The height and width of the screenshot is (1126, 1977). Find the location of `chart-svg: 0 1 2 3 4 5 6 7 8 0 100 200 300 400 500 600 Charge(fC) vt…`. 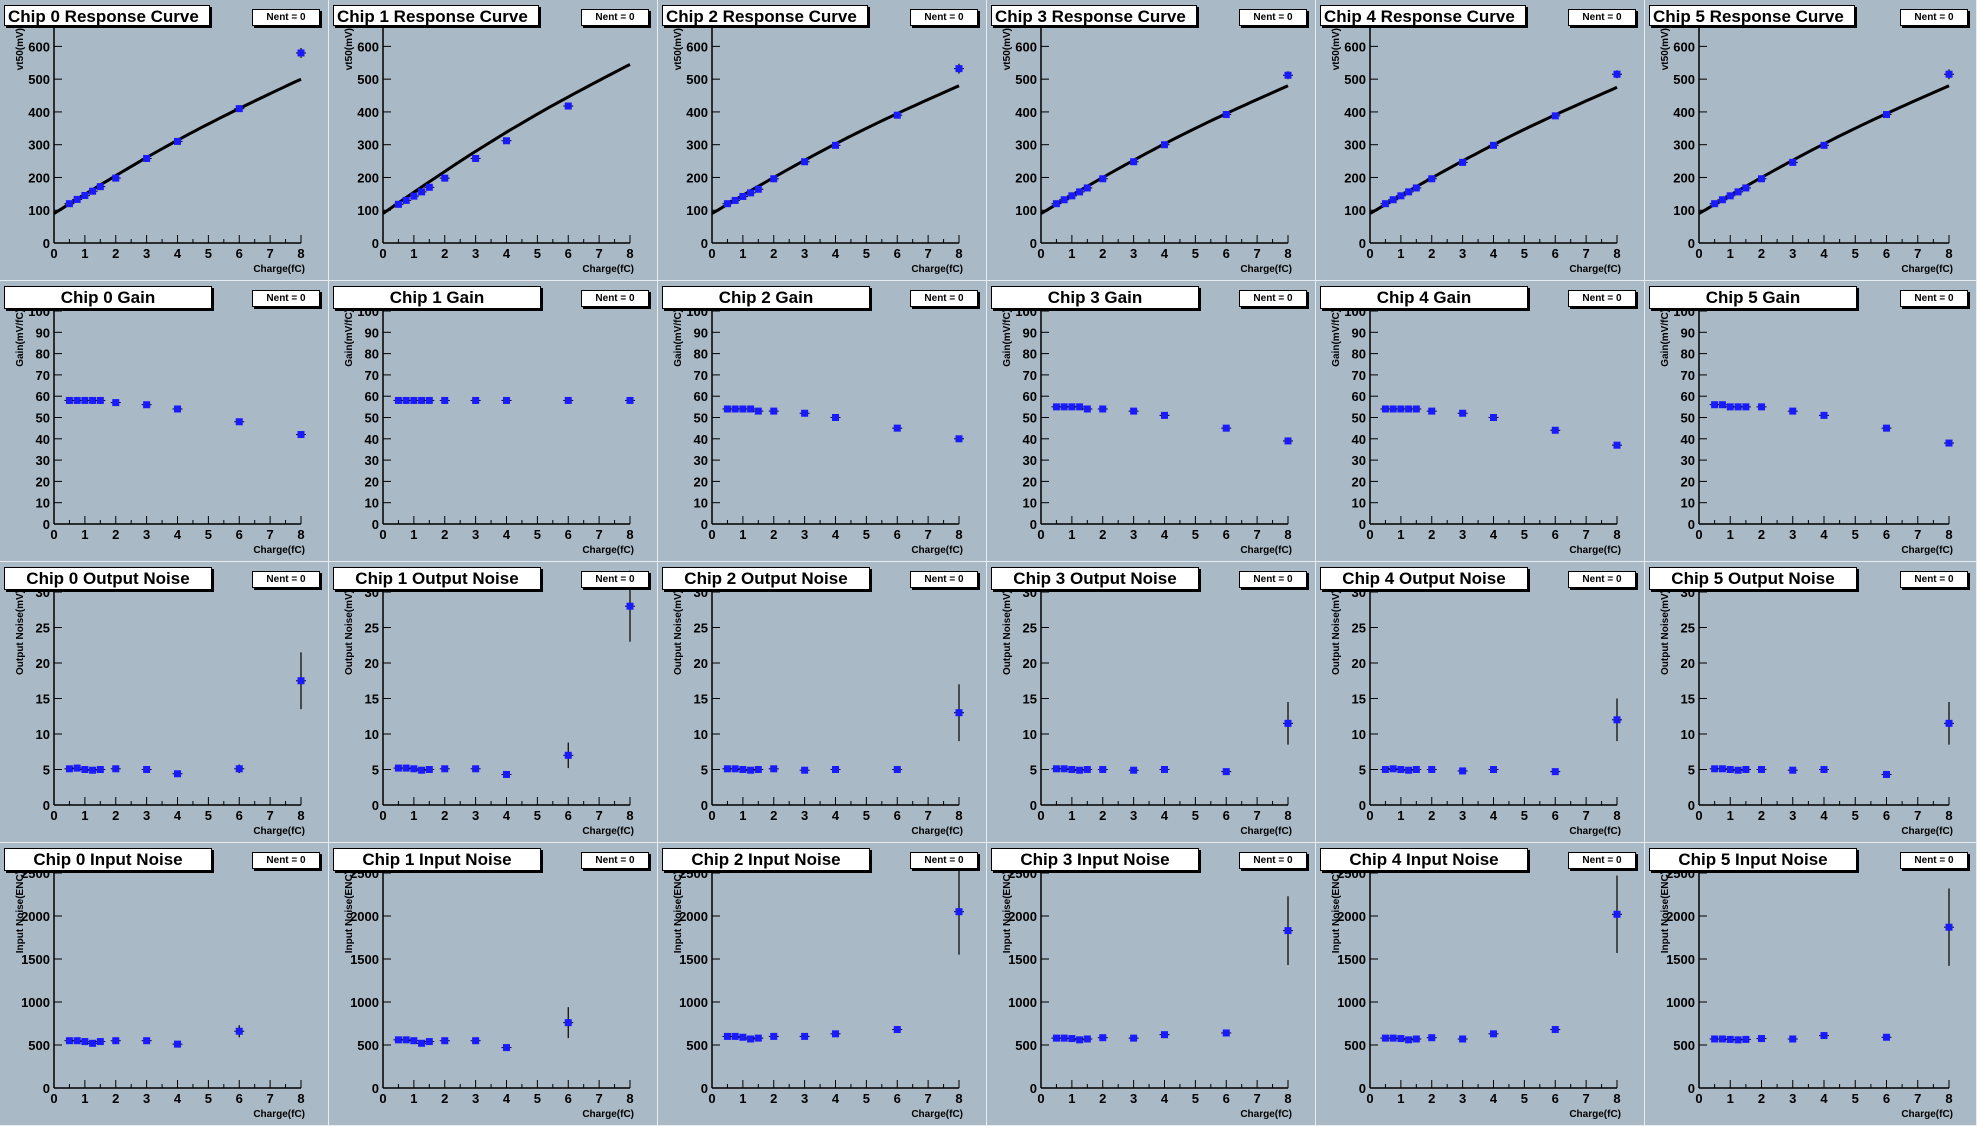

chart-svg: 0 1 2 3 4 5 6 7 8 0 100 200 300 400 500 600 Charge(fC) vt… is located at coordinates (489, 150).